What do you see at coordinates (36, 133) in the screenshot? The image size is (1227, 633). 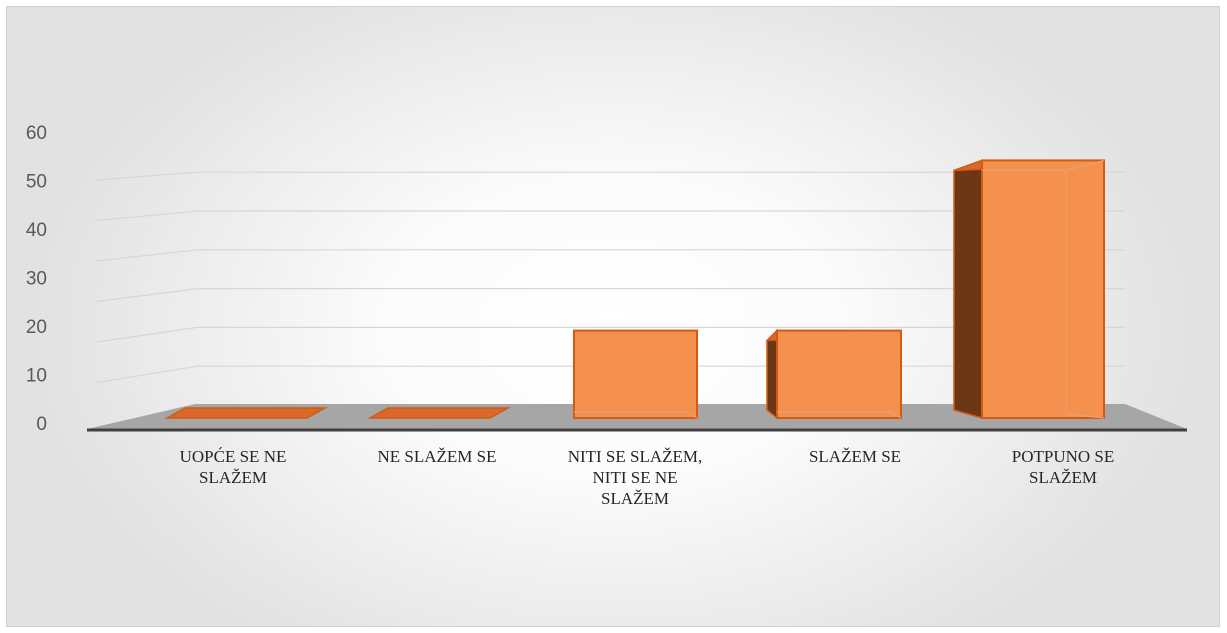 I see `y-tick-label: 60` at bounding box center [36, 133].